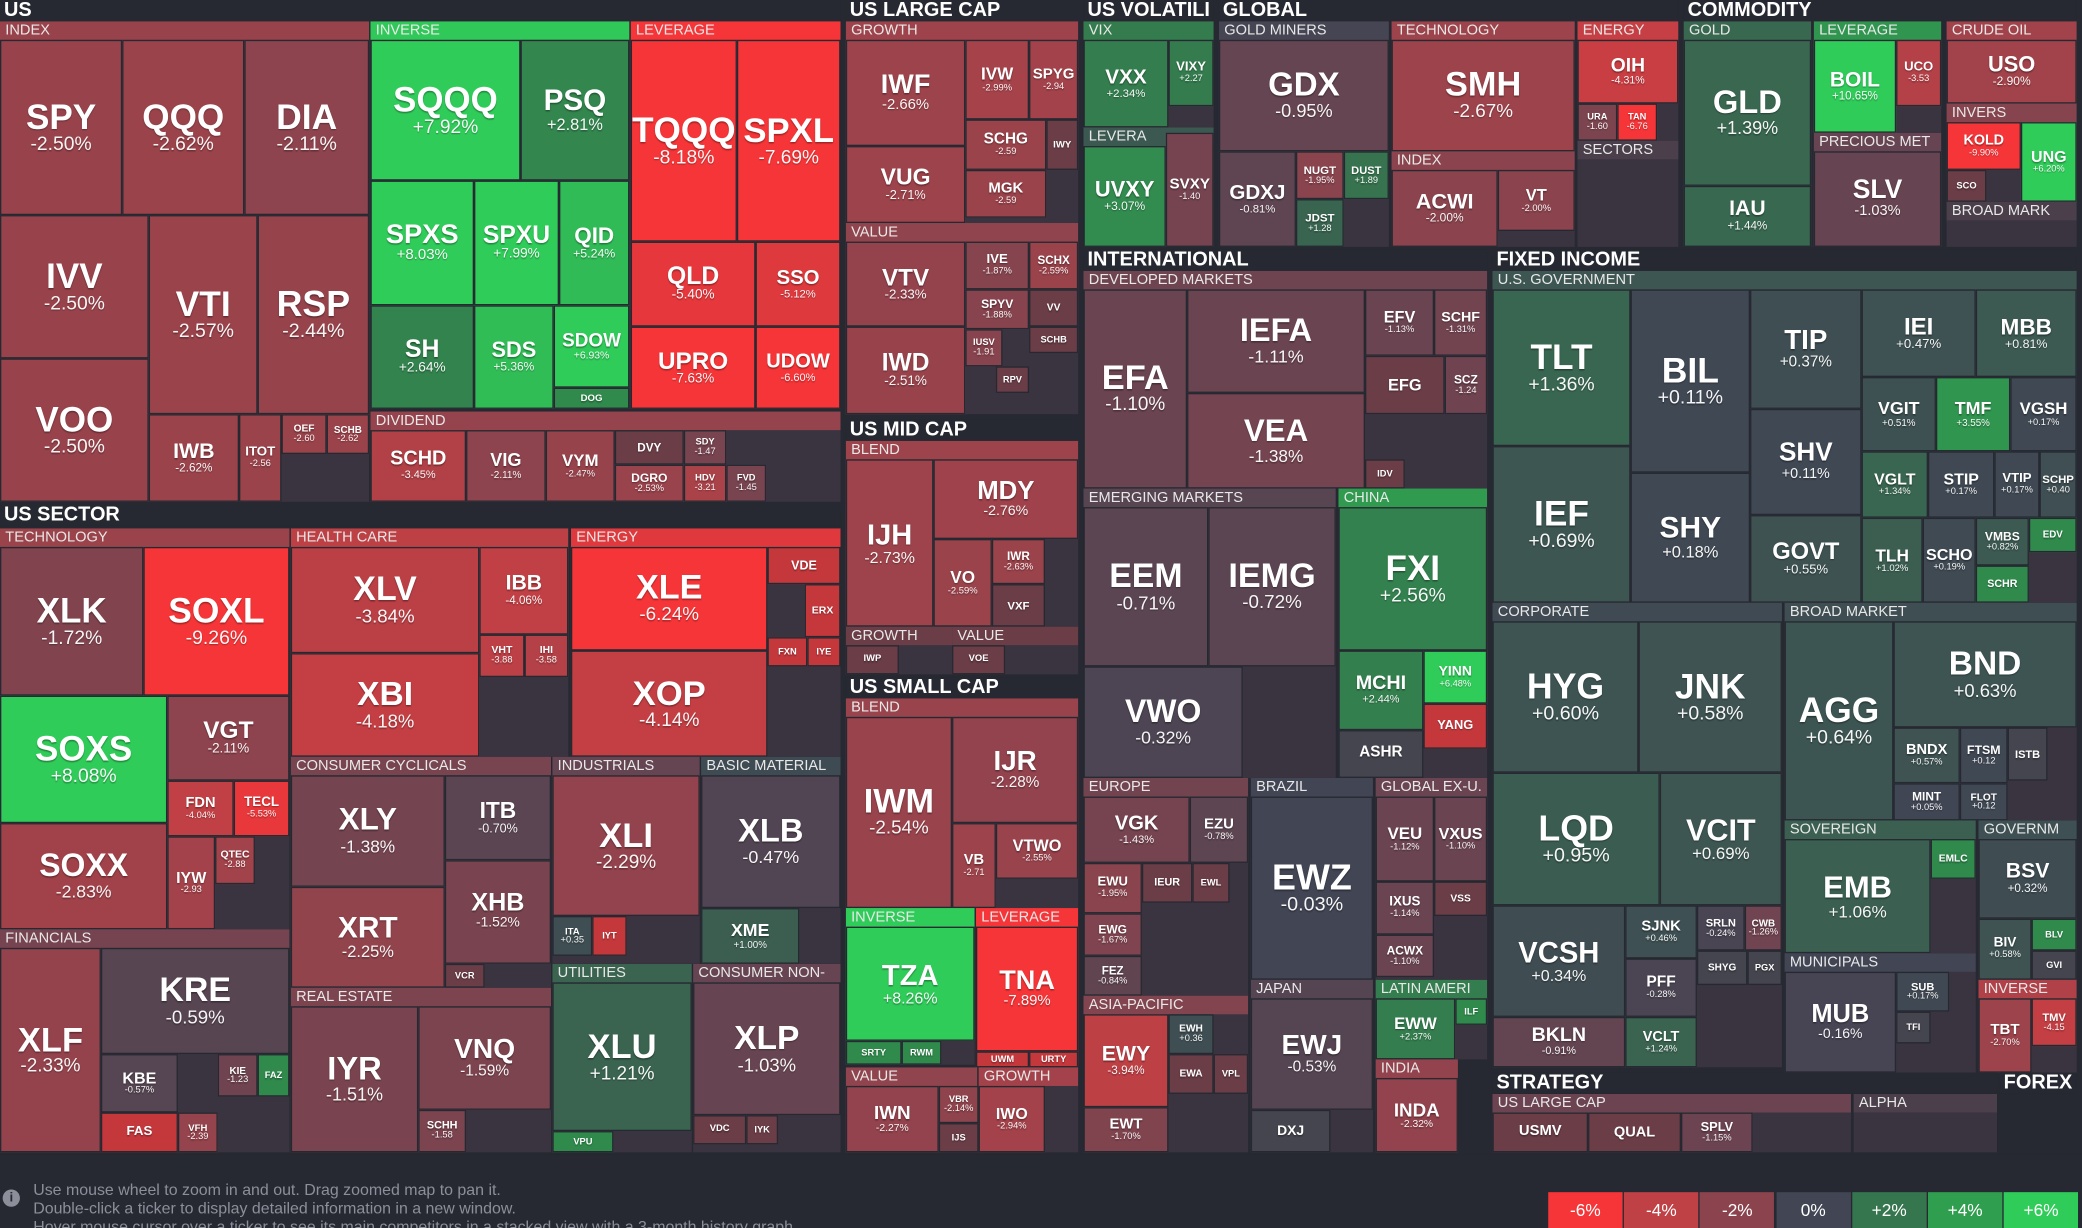  What do you see at coordinates (798, 284) in the screenshot?
I see `tile: SSO -5.12%` at bounding box center [798, 284].